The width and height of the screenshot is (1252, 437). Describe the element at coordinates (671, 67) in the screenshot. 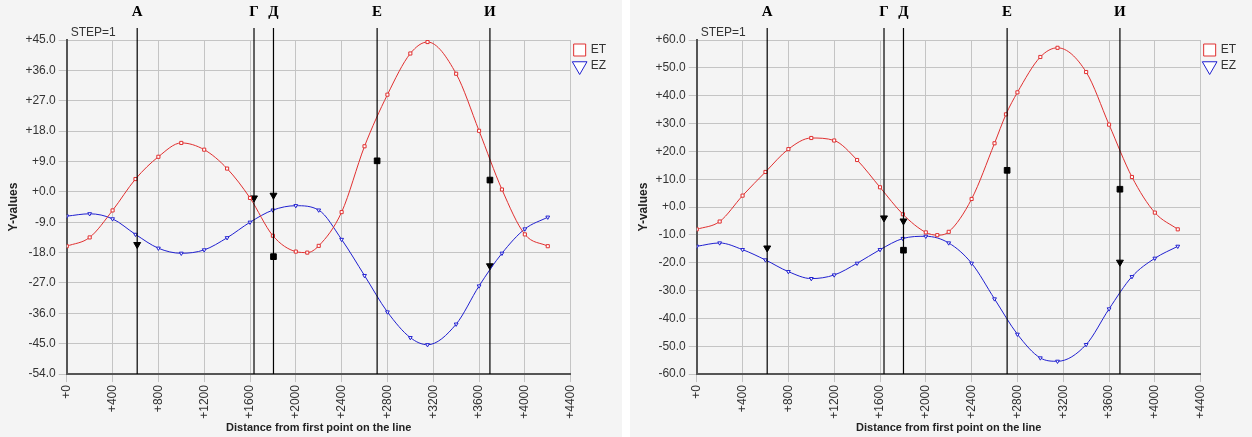

I see `y-tick-label: +50.0` at that location.